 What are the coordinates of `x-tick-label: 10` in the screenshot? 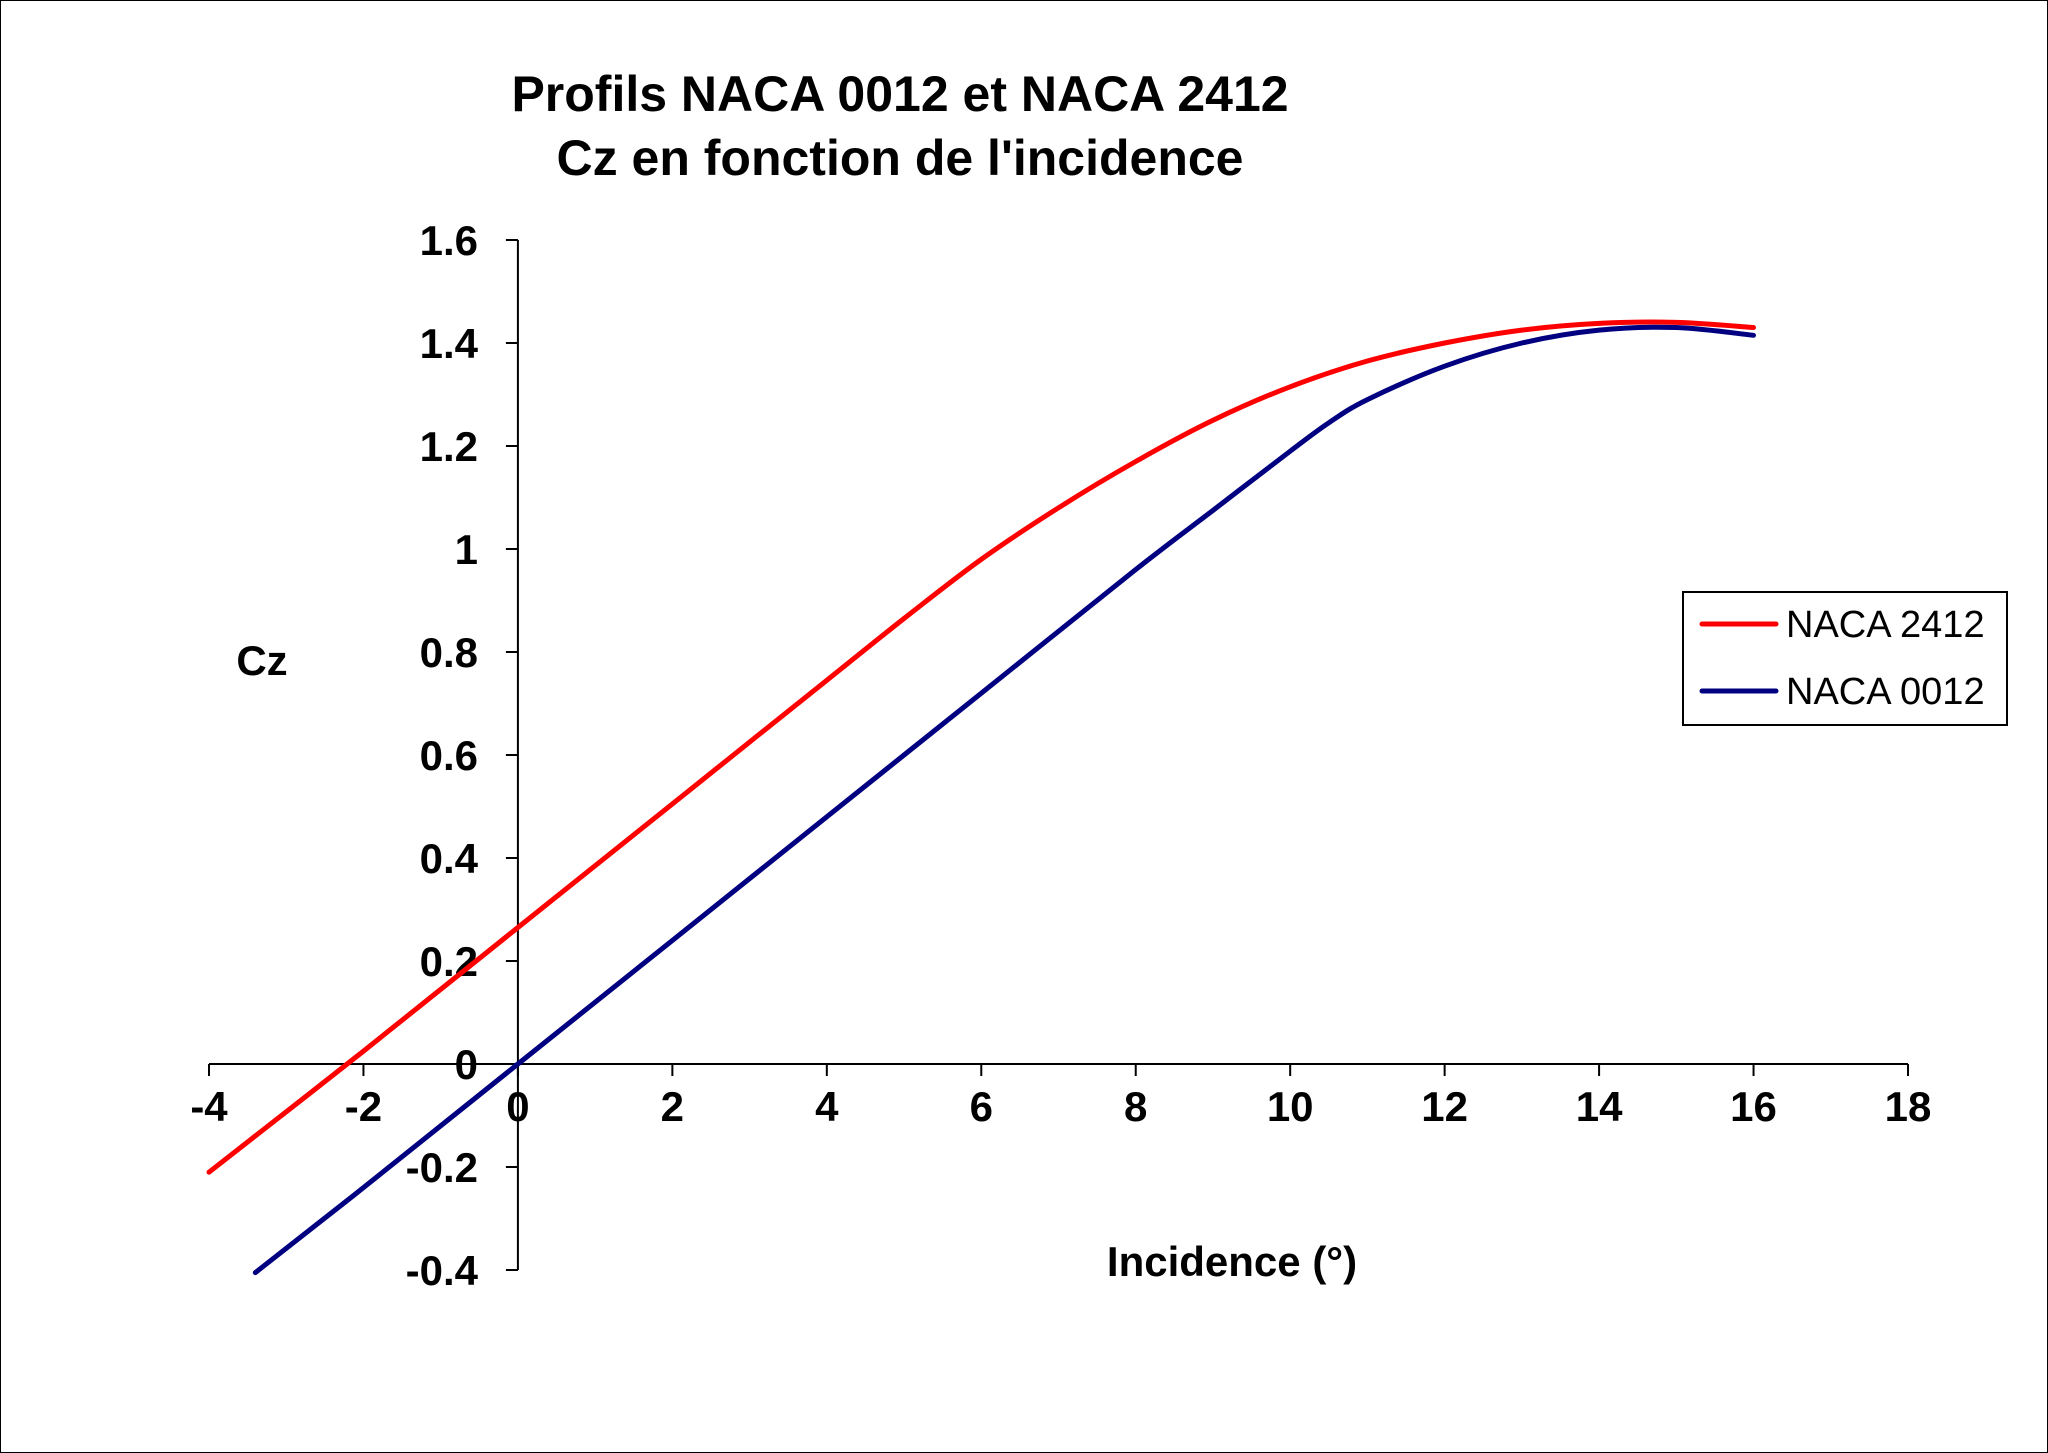 It's located at (1290, 1106).